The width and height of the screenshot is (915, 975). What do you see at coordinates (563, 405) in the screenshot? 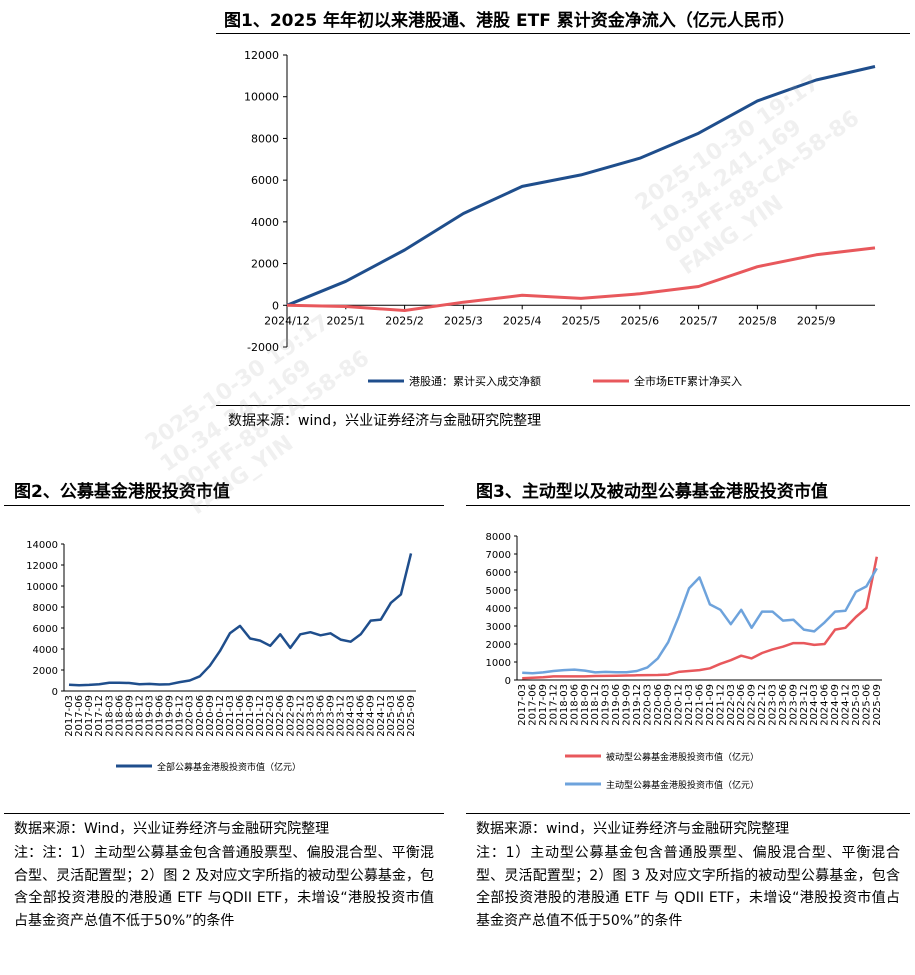
I see `fig1-source-rule` at bounding box center [563, 405].